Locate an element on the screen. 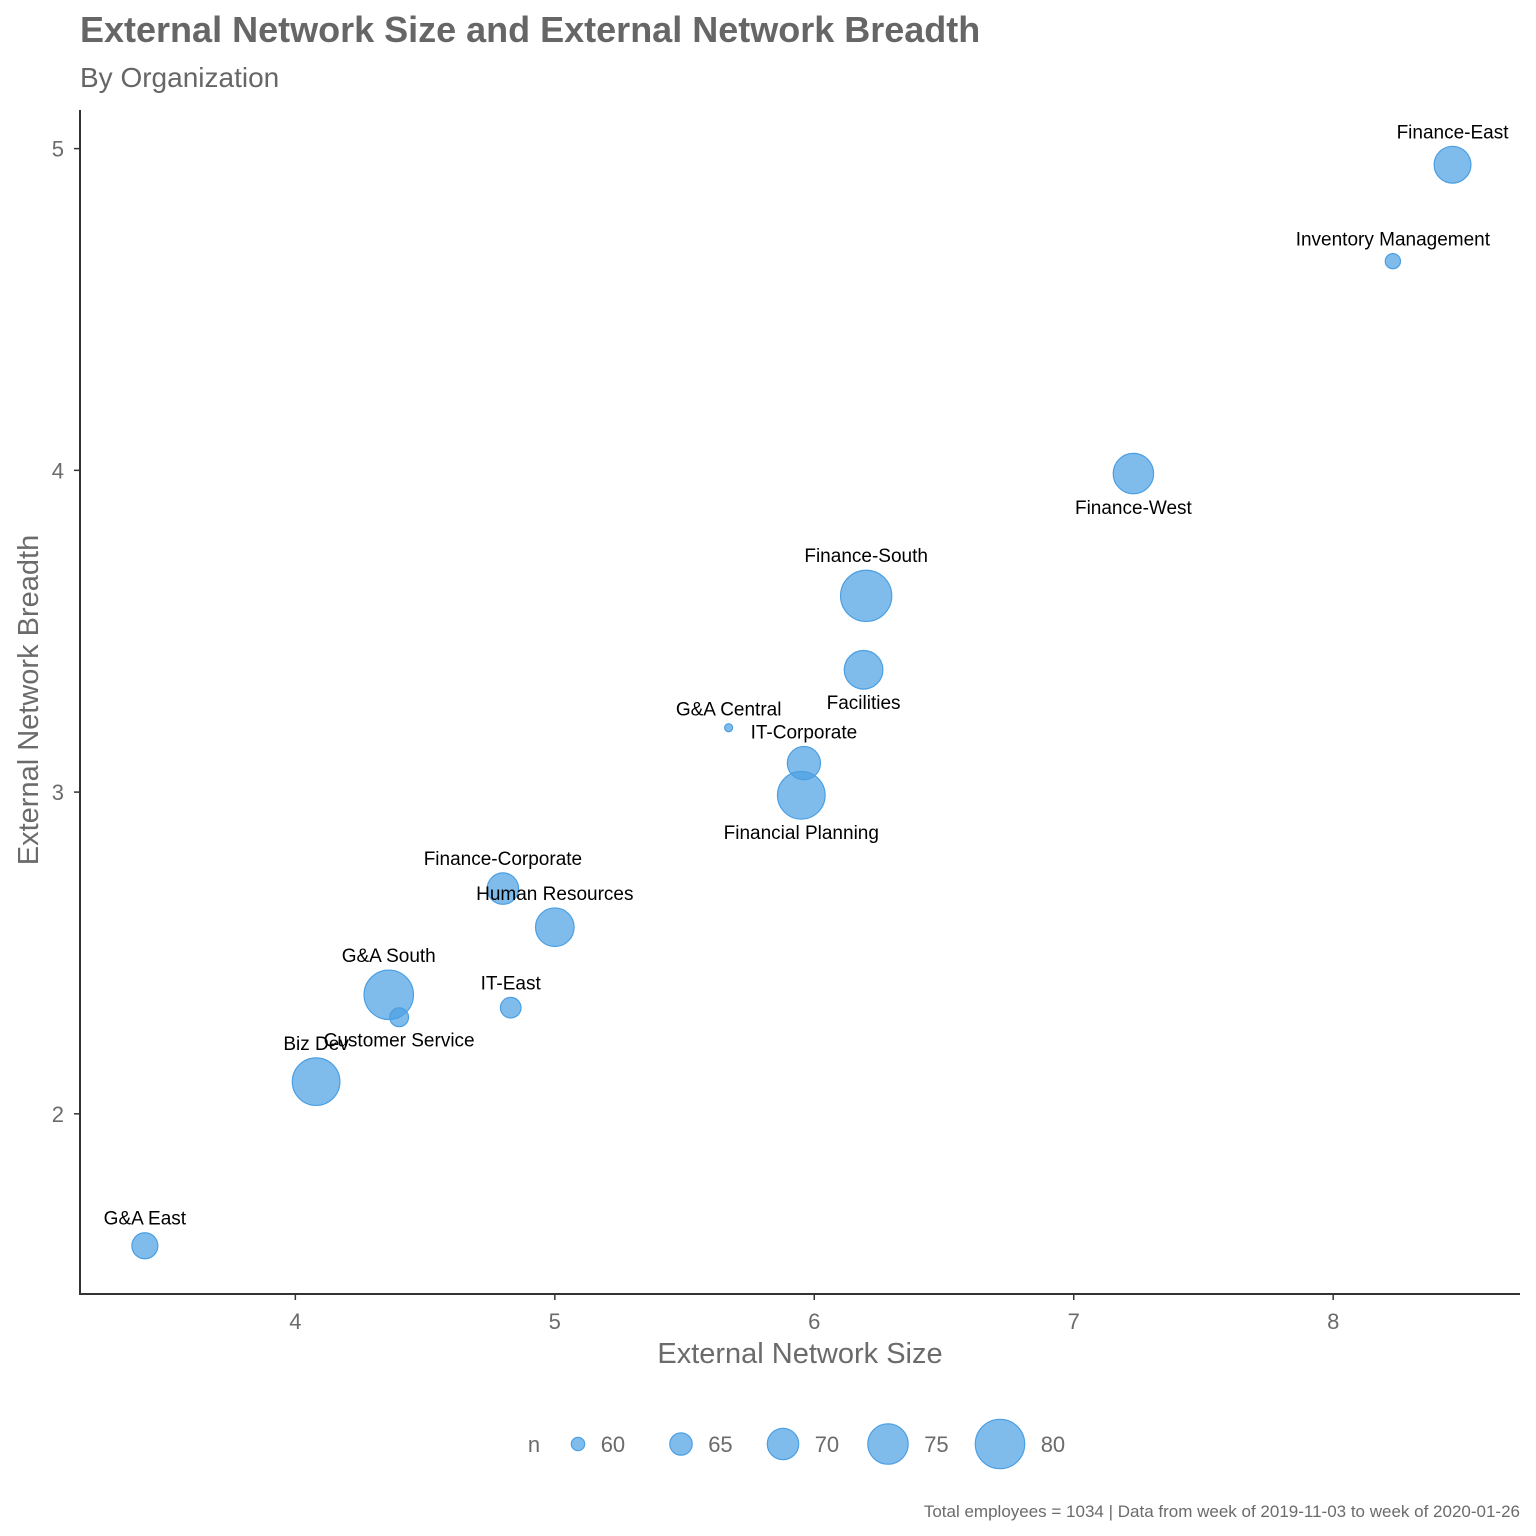  y-tick-label: 5 is located at coordinates (58, 149).